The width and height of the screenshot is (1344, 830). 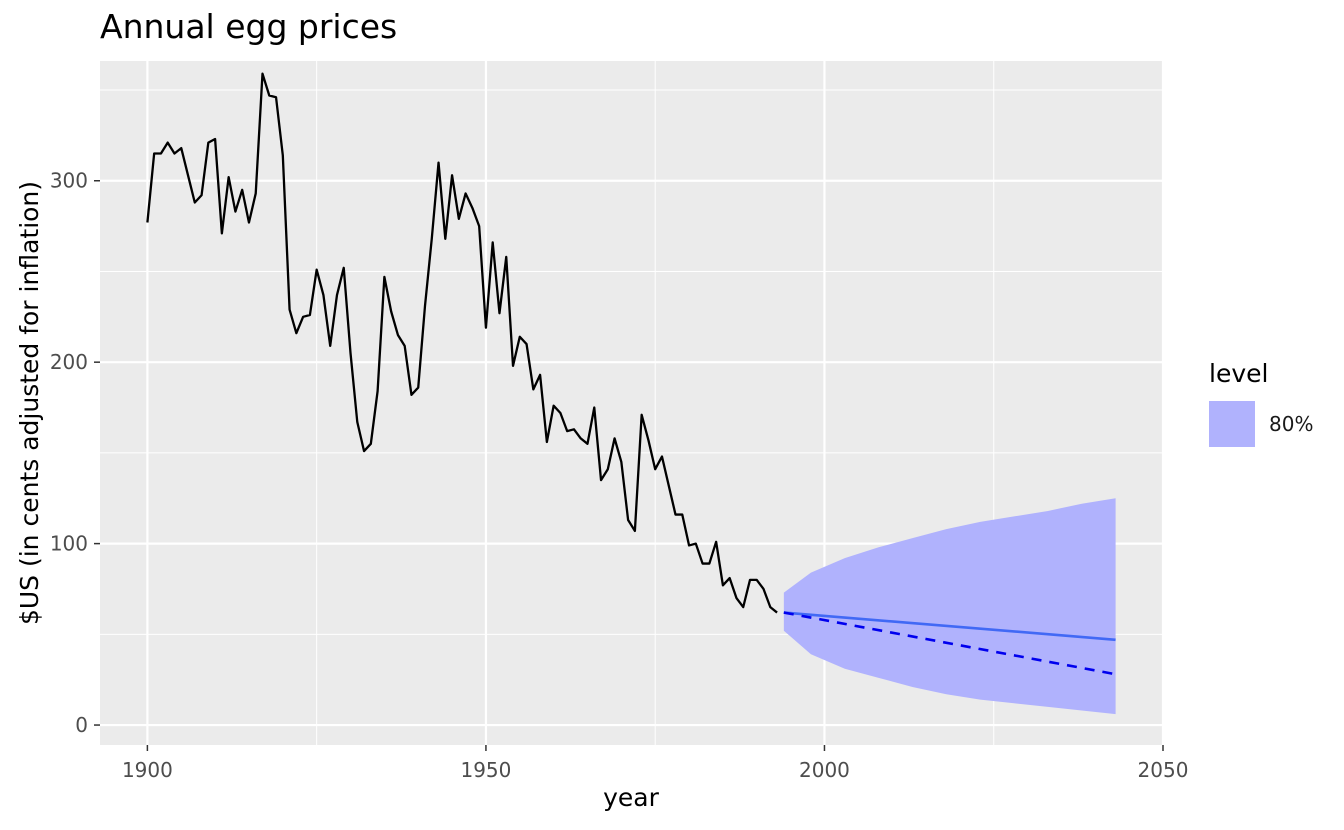 What do you see at coordinates (29, 403) in the screenshot?
I see `y-axis-title: $US (in cents adjusted for inflation)` at bounding box center [29, 403].